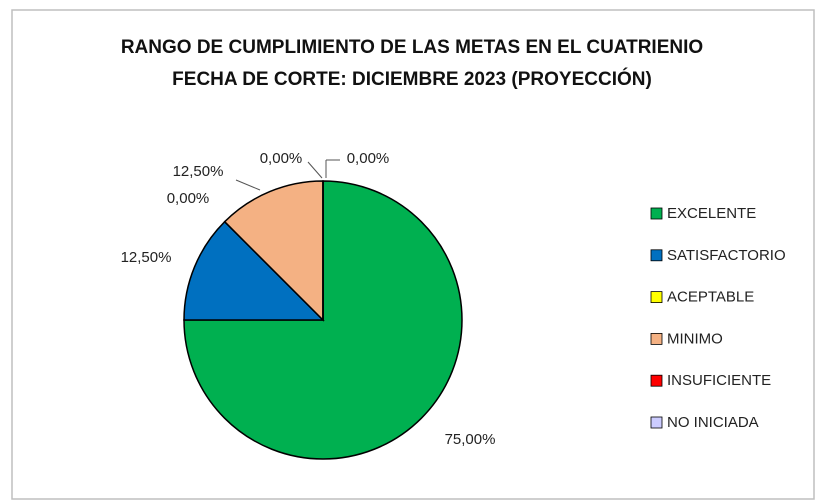 The height and width of the screenshot is (500, 825). Describe the element at coordinates (726, 255) in the screenshot. I see `legend-label: SATISFACTORIO` at that location.